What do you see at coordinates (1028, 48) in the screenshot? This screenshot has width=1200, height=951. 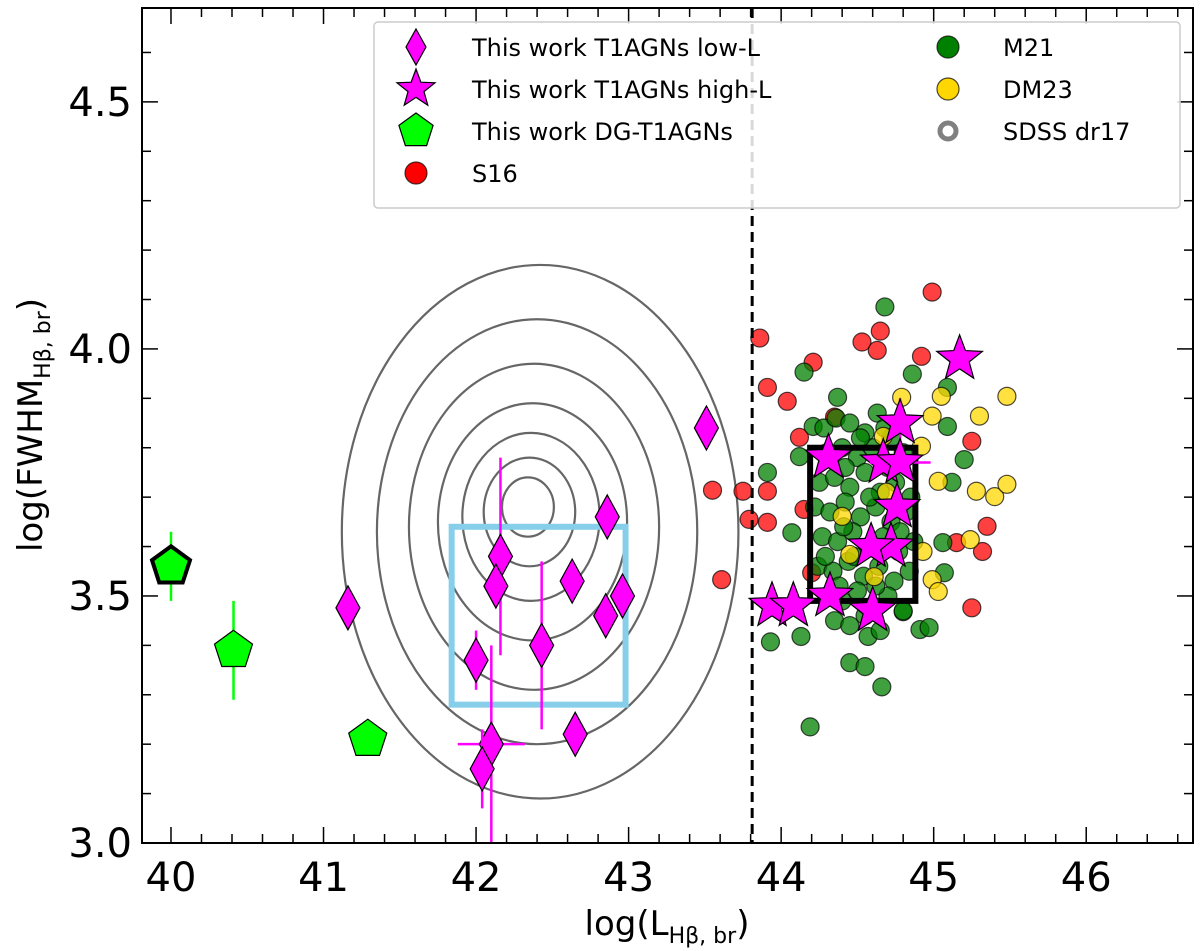 I see `legend-label: M21` at bounding box center [1028, 48].